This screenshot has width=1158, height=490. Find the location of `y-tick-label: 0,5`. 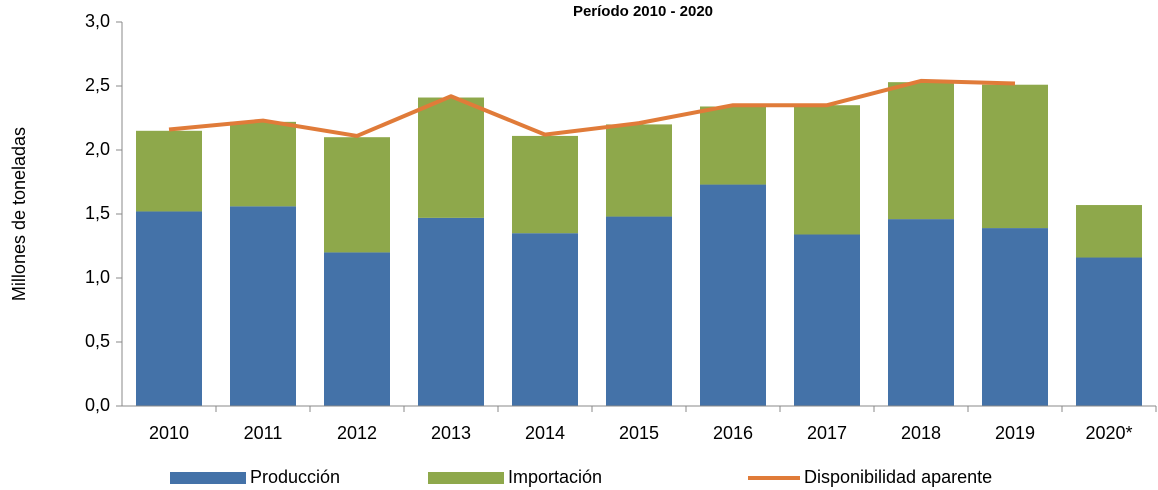

y-tick-label: 0,5 is located at coordinates (97, 341).